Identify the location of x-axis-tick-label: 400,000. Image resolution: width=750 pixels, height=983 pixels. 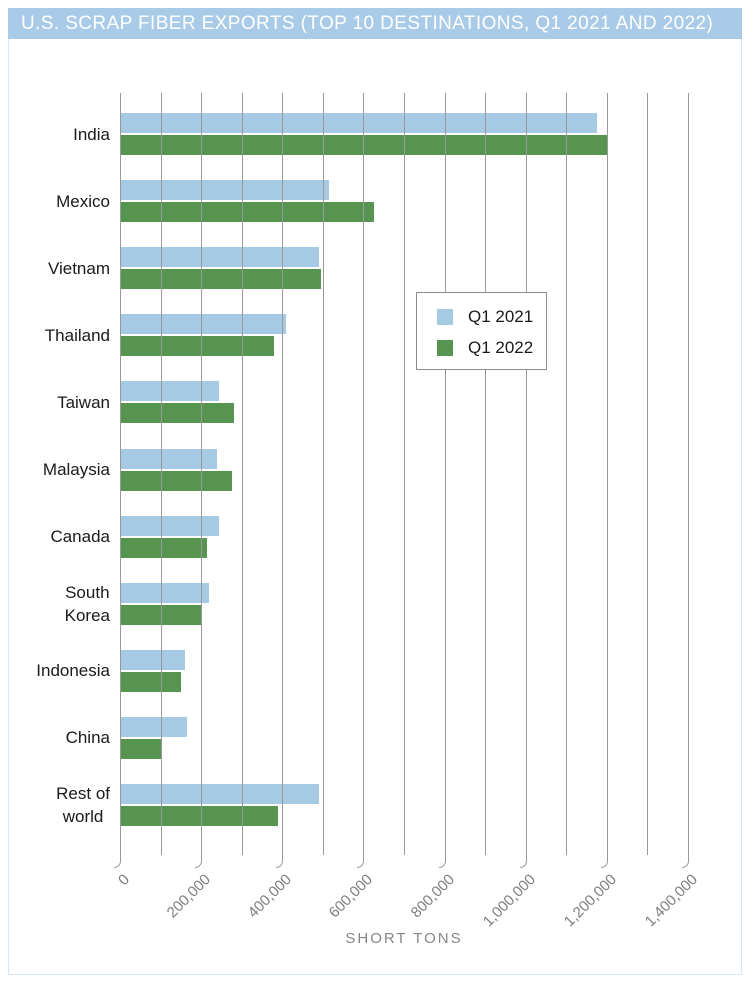
(270, 896).